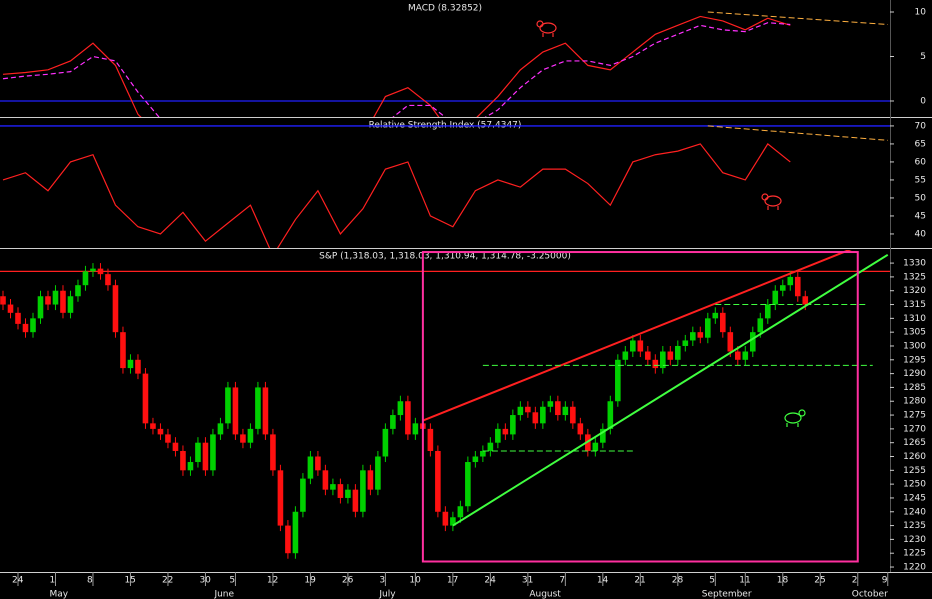 Image resolution: width=932 pixels, height=599 pixels. Describe the element at coordinates (348, 581) in the screenshot. I see `x-tick-label: 26` at that location.